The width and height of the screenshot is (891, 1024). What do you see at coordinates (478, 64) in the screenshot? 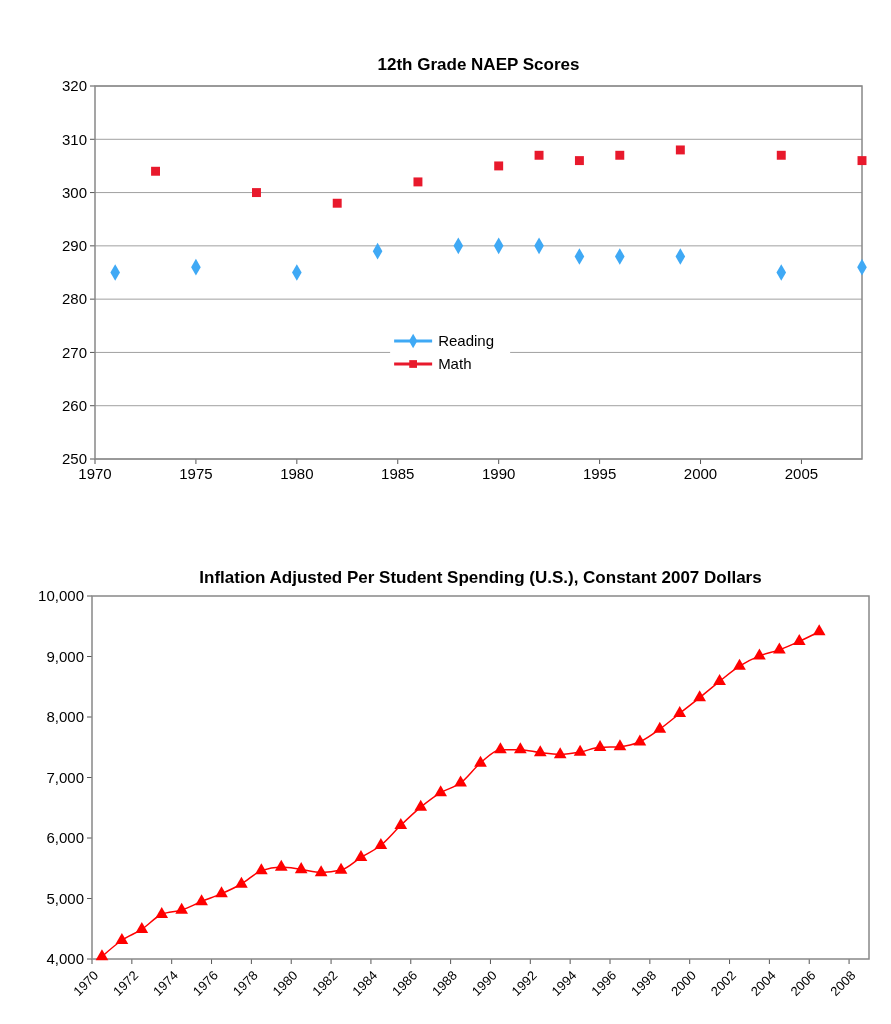
I see `chart-title: 12th Grade NAEP Scores` at bounding box center [478, 64].